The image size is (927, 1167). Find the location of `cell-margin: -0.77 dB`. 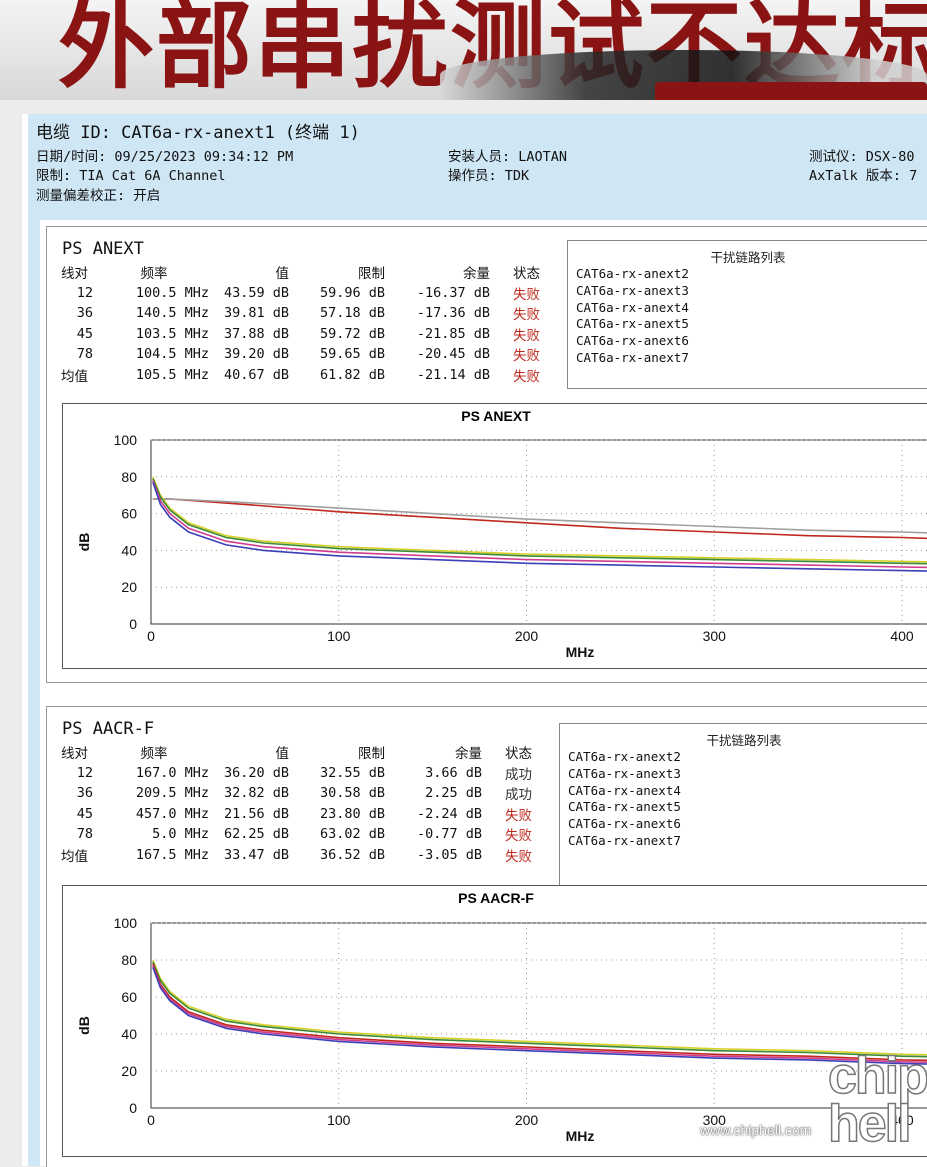

cell-margin: -0.77 dB is located at coordinates (449, 834).